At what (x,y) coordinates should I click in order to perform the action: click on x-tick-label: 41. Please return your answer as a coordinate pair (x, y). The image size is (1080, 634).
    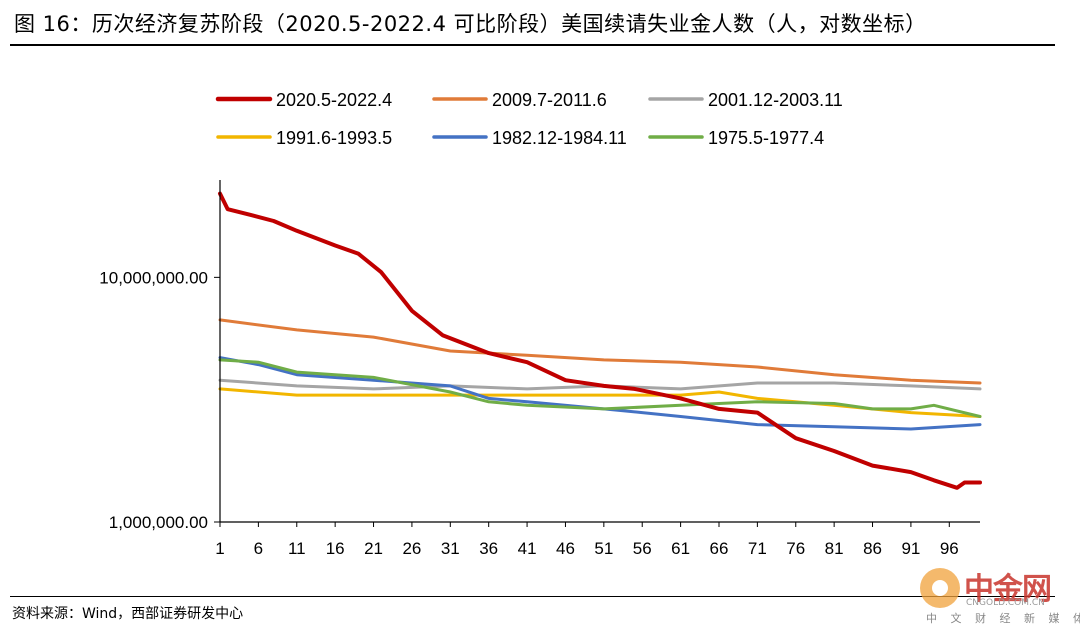
    Looking at the image, I should click on (527, 548).